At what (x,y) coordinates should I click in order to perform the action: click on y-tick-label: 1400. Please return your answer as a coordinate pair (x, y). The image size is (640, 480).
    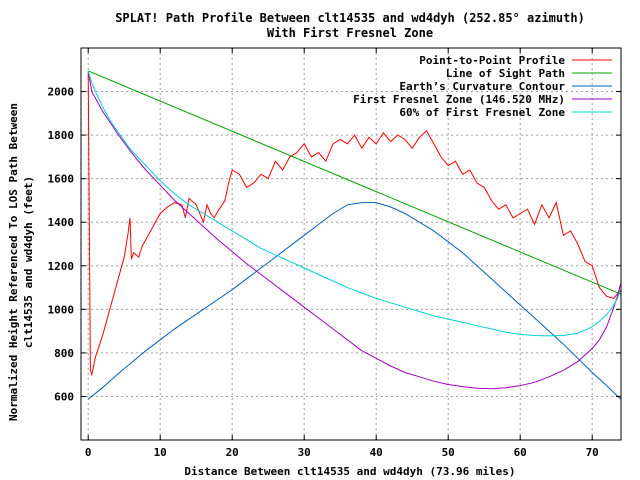
    Looking at the image, I should click on (61, 222).